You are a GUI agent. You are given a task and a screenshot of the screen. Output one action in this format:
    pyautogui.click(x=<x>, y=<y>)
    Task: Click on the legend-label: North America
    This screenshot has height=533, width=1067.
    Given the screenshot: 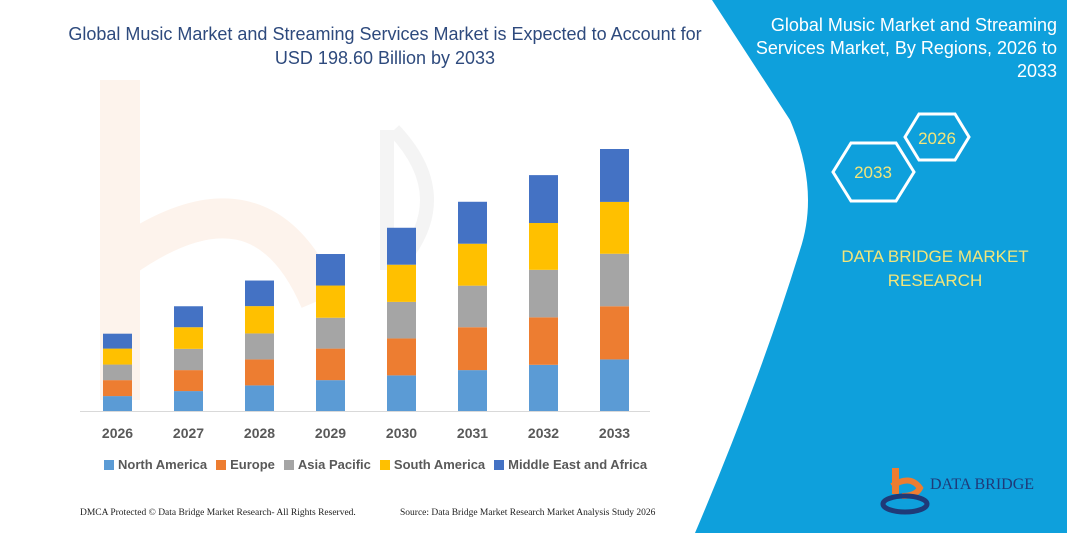 What is the action you would take?
    pyautogui.click(x=163, y=464)
    